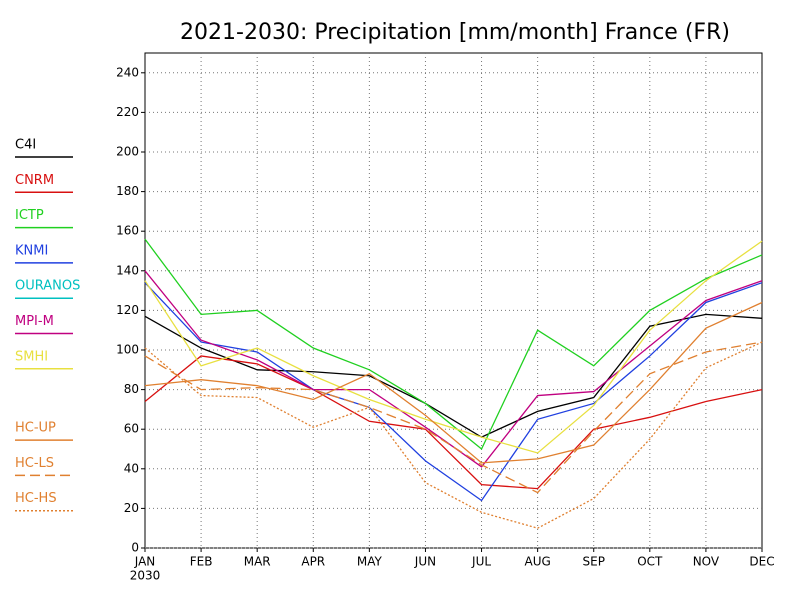 The width and height of the screenshot is (800, 600). I want to click on legend-label: KNMI, so click(31, 250).